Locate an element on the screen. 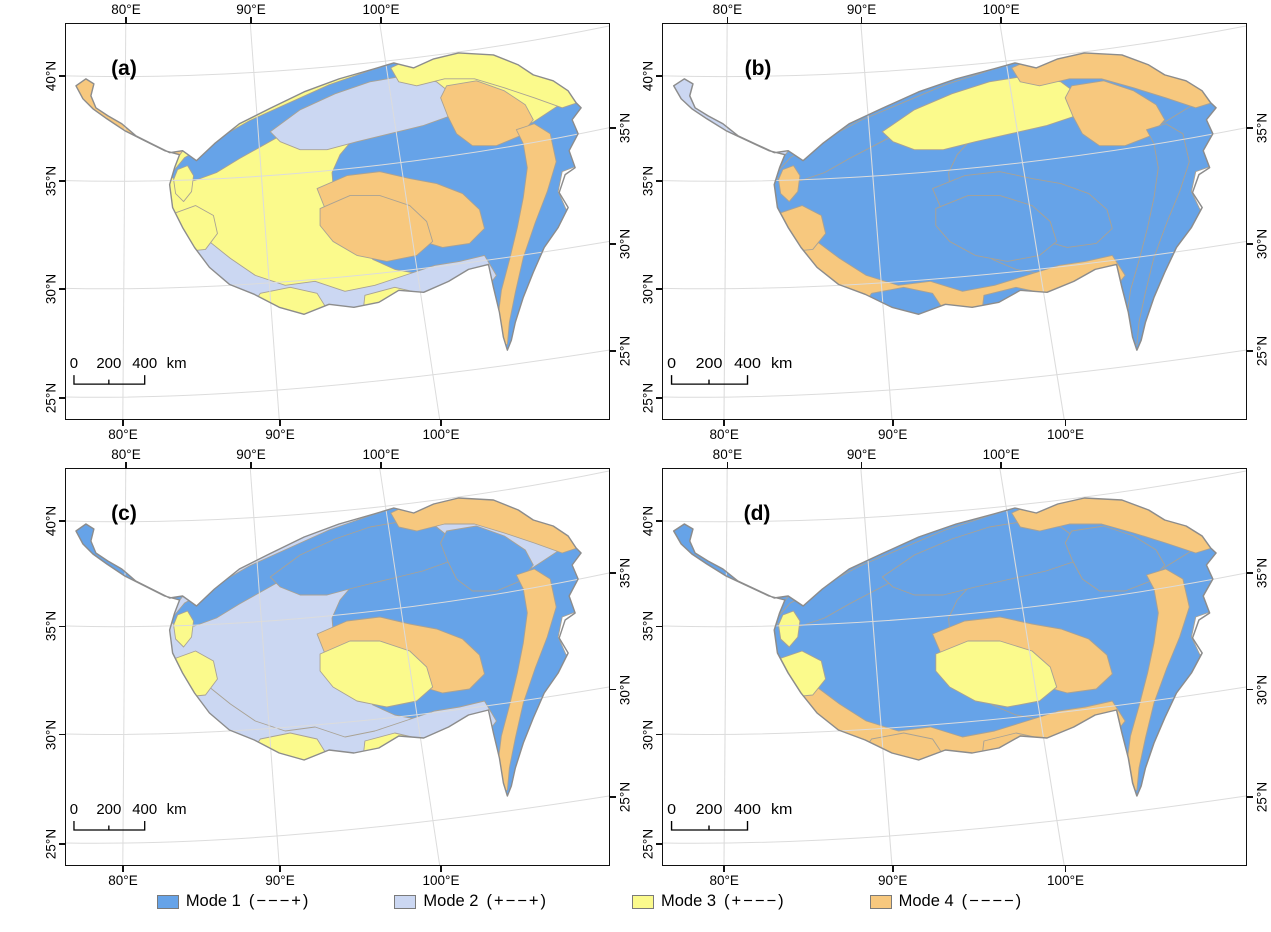  legend-item-mode-3: Mode 3 (+−−−) is located at coordinates (709, 901).